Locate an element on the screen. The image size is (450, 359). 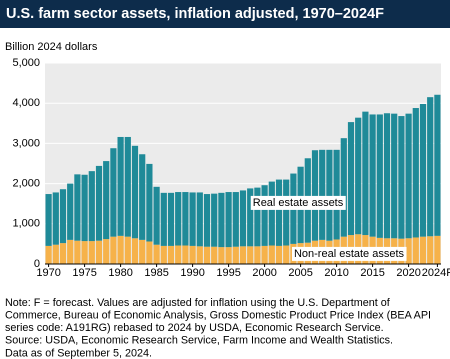
x-tick-label: 2010 is located at coordinates (336, 273).